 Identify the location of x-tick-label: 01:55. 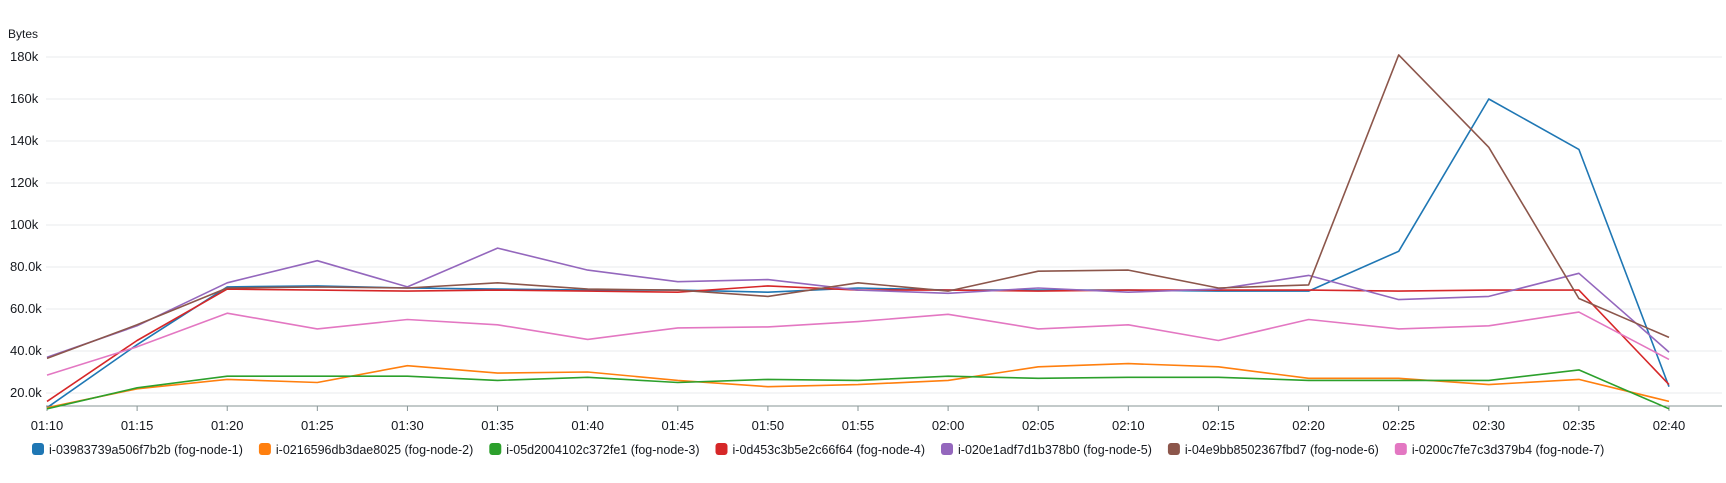
(858, 425).